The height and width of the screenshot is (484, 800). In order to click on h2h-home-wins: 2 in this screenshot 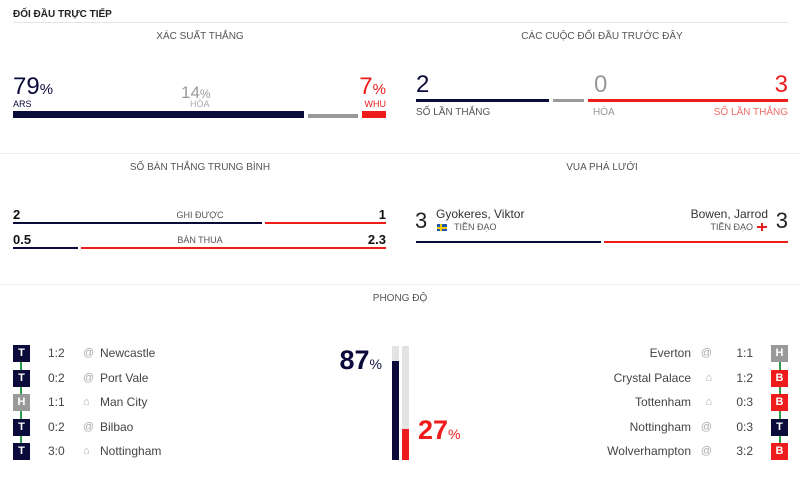, I will do `click(423, 84)`.